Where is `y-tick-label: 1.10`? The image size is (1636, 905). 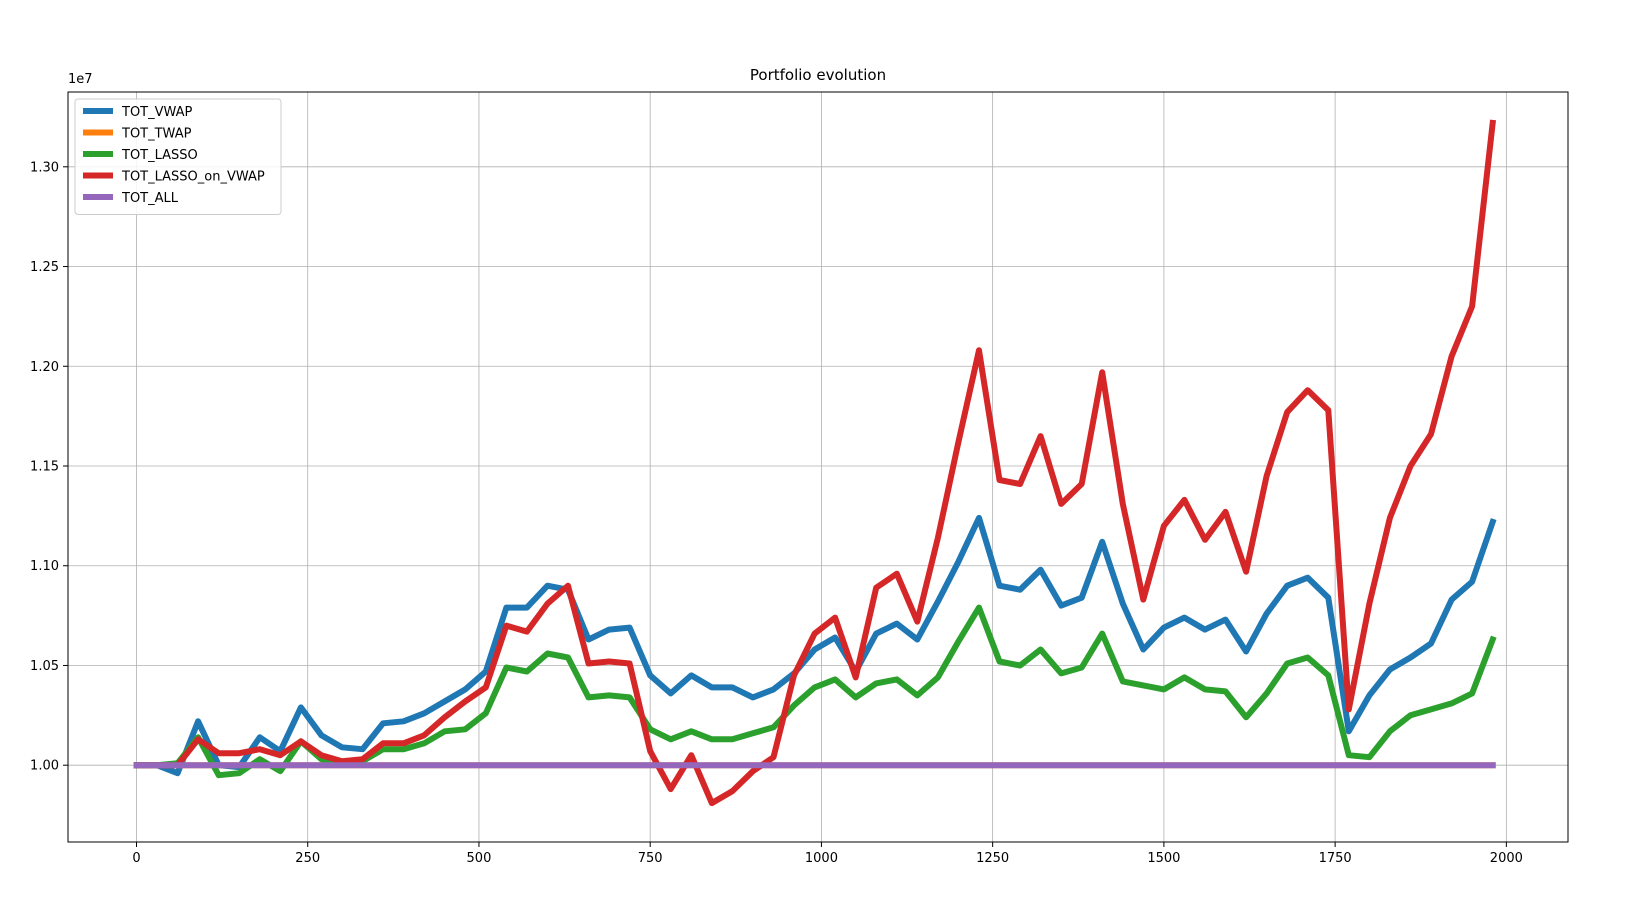 y-tick-label: 1.10 is located at coordinates (44, 566).